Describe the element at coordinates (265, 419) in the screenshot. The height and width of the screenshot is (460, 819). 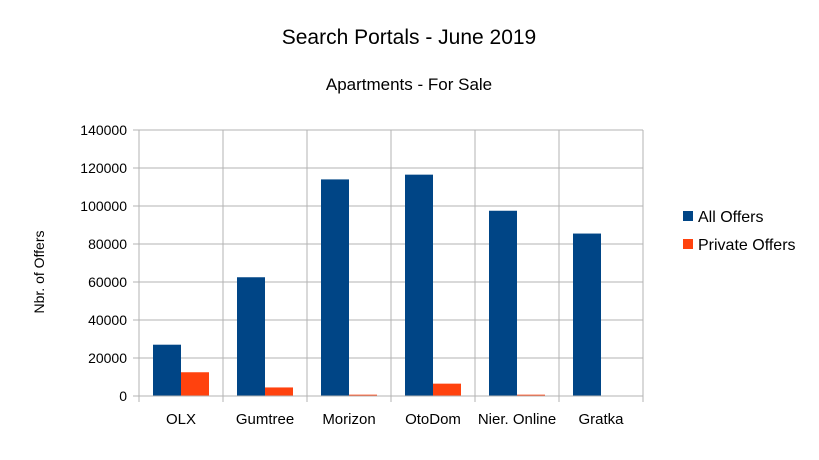
I see `x-tick-label: Gumtree` at that location.